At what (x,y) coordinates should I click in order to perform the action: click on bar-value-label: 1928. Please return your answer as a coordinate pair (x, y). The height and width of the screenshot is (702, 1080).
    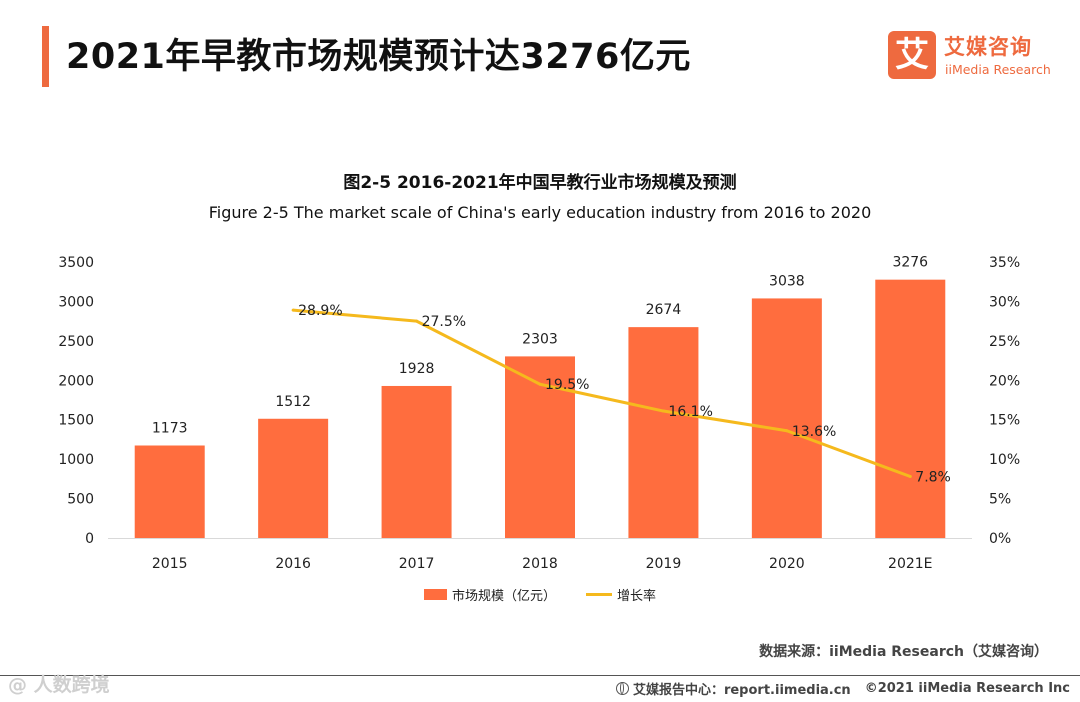
    Looking at the image, I should click on (417, 369).